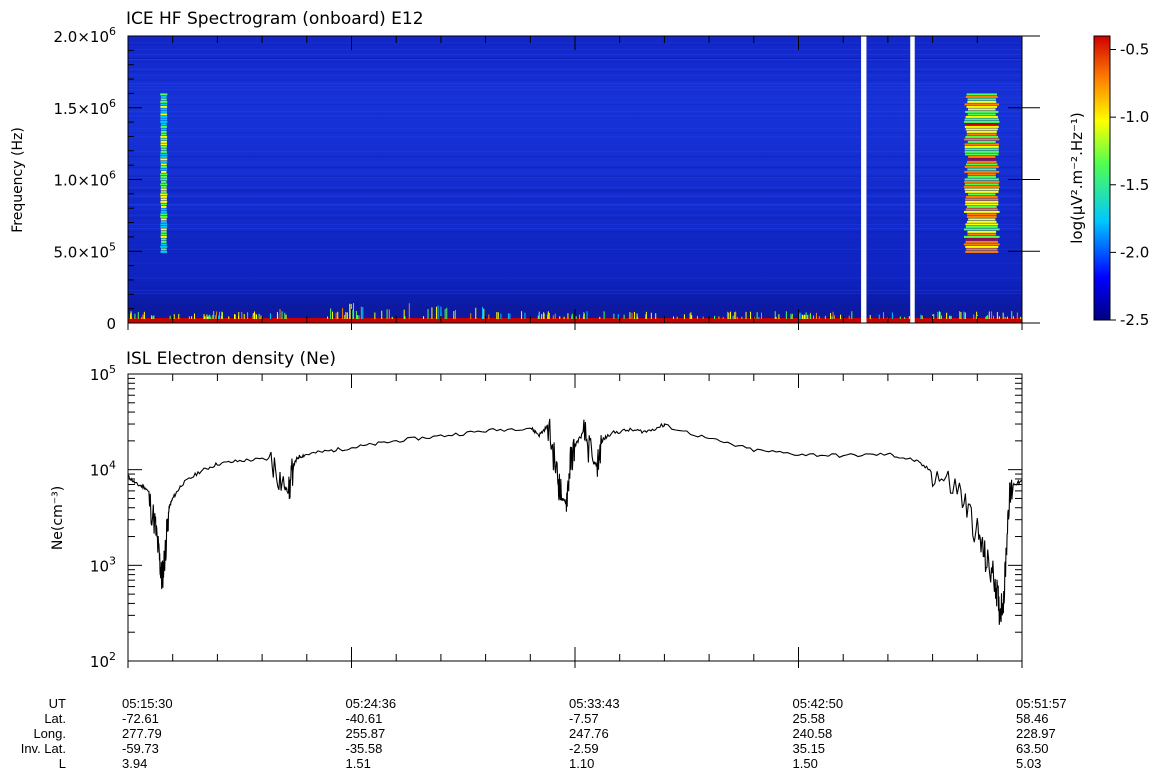 The image size is (1165, 776). I want to click on spectrogram-y-tick-label: 1.0×106, so click(84, 179).